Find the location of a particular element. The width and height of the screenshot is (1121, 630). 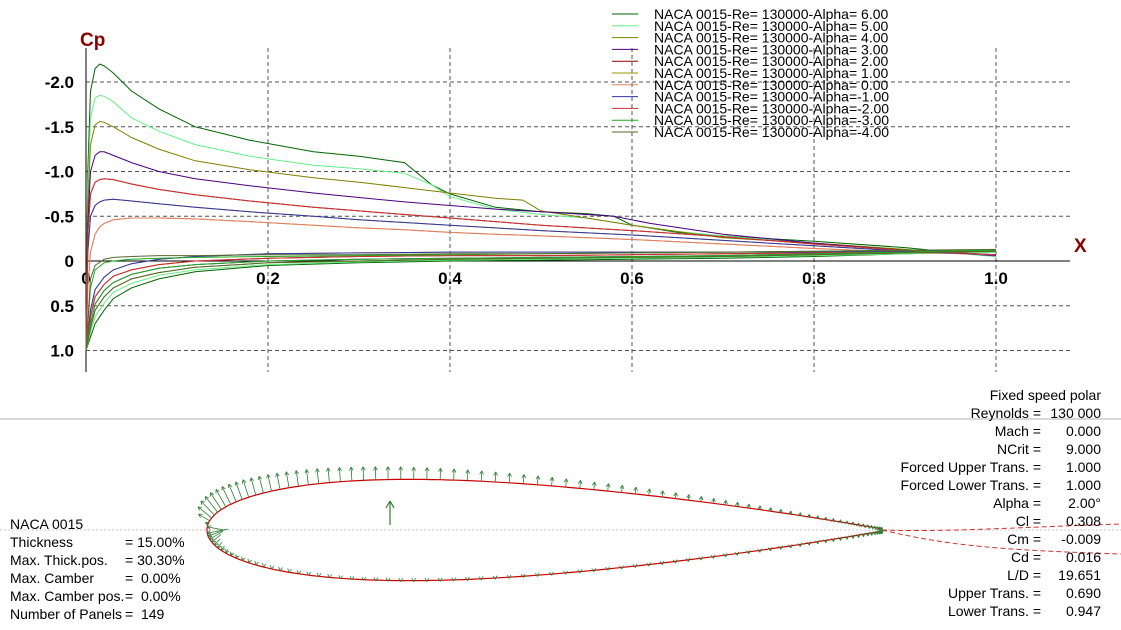

foil-info-key: Thickness is located at coordinates (42, 542).